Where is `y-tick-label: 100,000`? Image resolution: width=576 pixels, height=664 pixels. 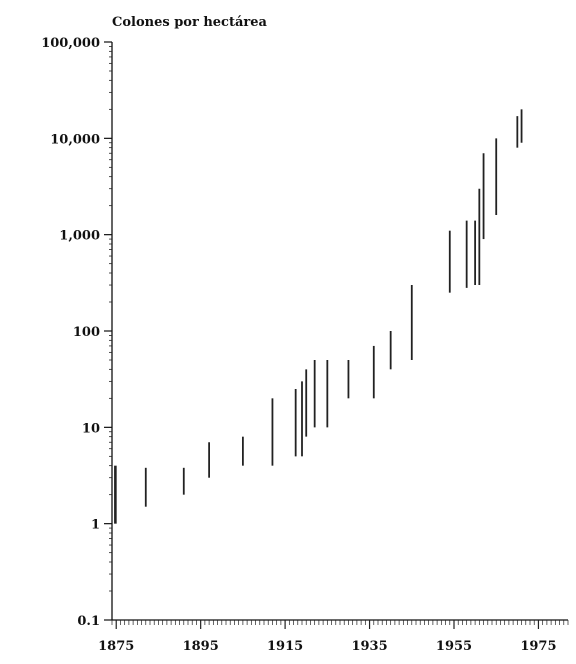
y-tick-label: 100,000 is located at coordinates (70, 43).